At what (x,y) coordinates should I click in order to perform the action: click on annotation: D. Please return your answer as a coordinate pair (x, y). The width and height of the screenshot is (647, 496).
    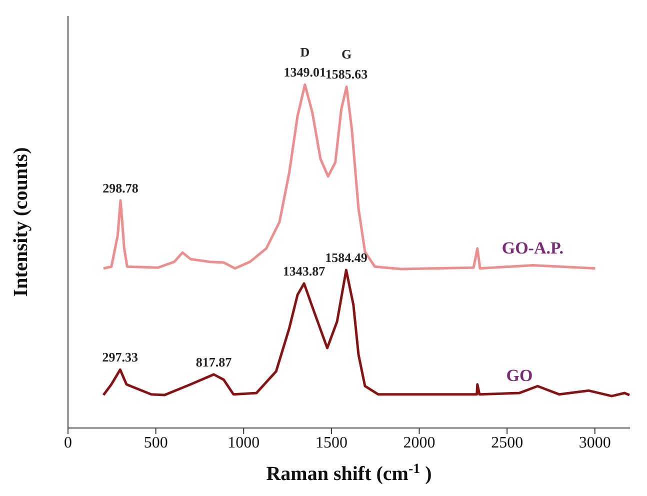
    Looking at the image, I should click on (305, 52).